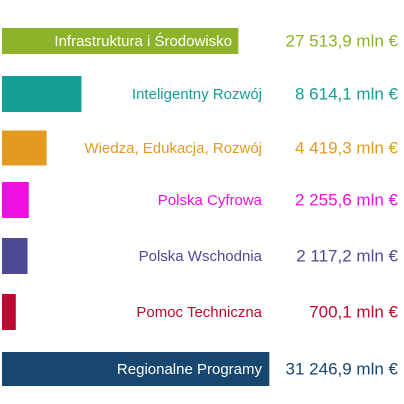 The image size is (404, 404). What do you see at coordinates (342, 40) in the screenshot?
I see `value-label: 27 513,9 mln €` at bounding box center [342, 40].